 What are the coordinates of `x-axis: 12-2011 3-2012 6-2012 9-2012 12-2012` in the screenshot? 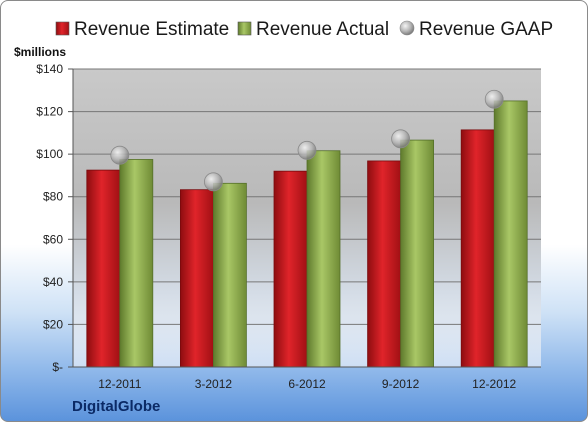 It's located at (307, 378).